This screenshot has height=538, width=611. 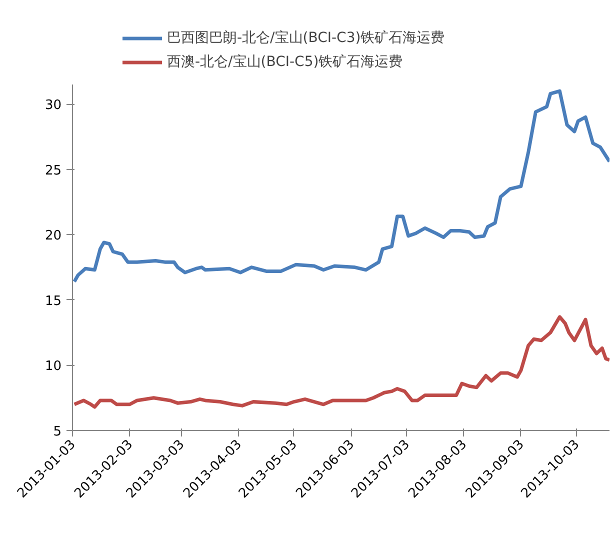 What do you see at coordinates (57, 432) in the screenshot?
I see `y-tick-label: 5` at bounding box center [57, 432].